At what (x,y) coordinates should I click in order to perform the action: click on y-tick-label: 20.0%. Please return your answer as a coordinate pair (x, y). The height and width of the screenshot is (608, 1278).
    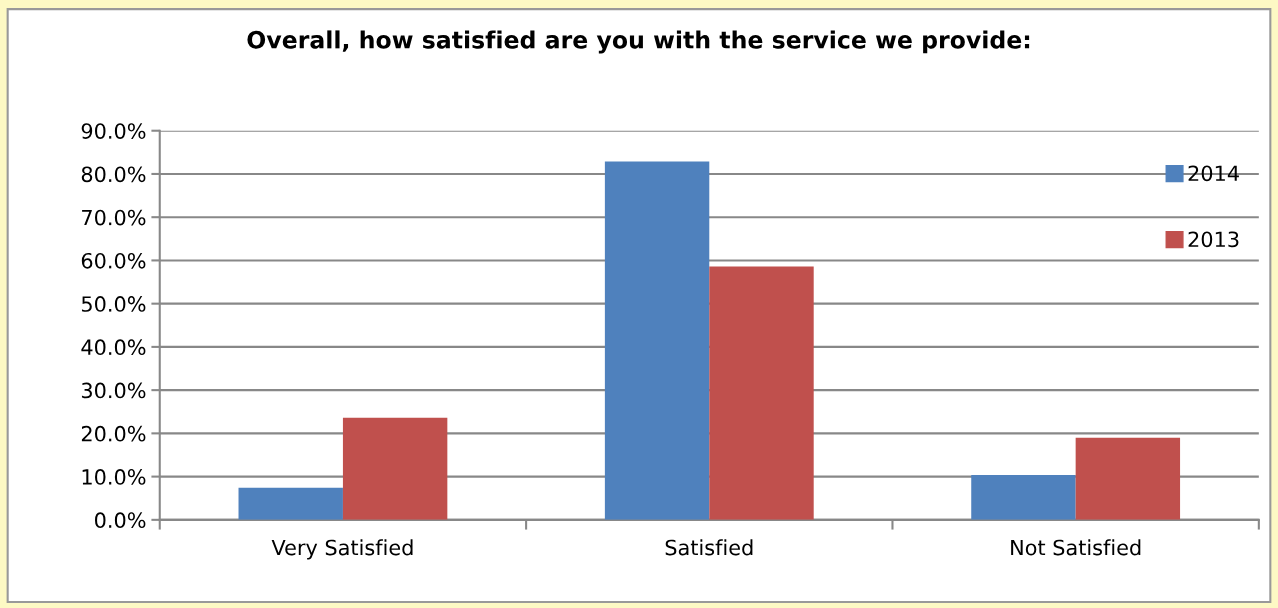
    Looking at the image, I should click on (113, 433).